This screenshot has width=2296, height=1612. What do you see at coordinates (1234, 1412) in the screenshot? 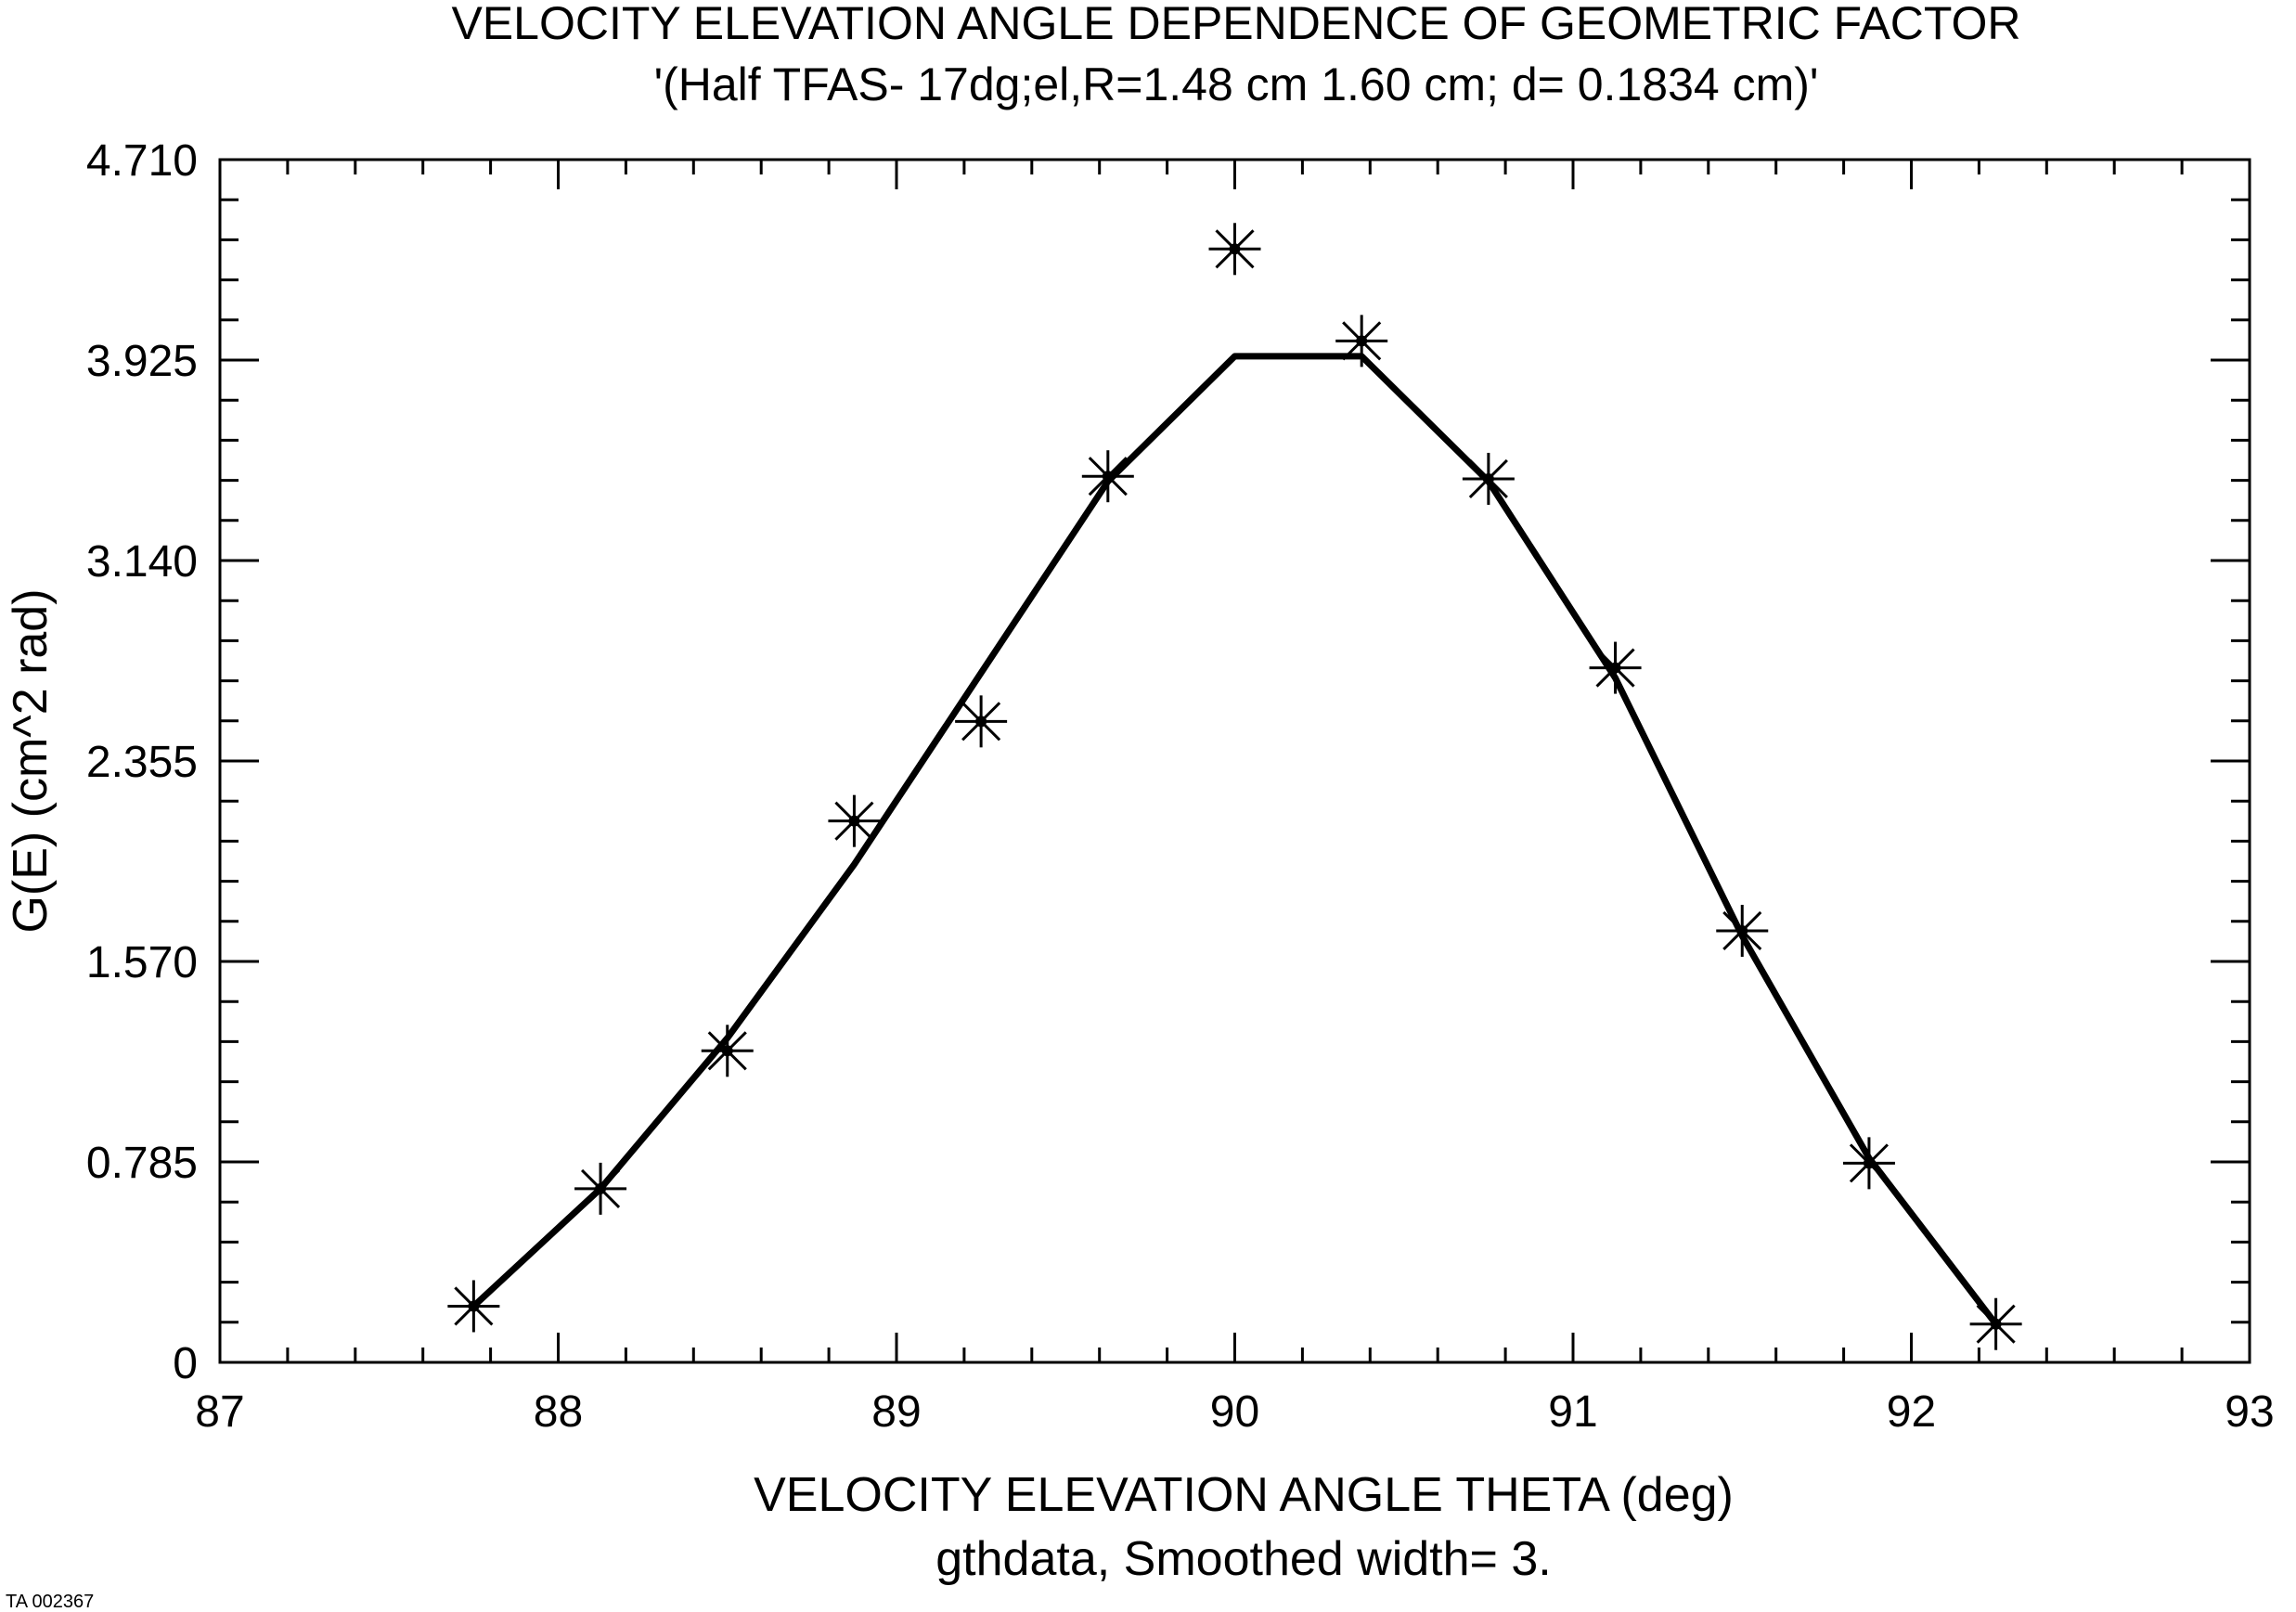
I see `x-tick-label: 90` at bounding box center [1234, 1412].